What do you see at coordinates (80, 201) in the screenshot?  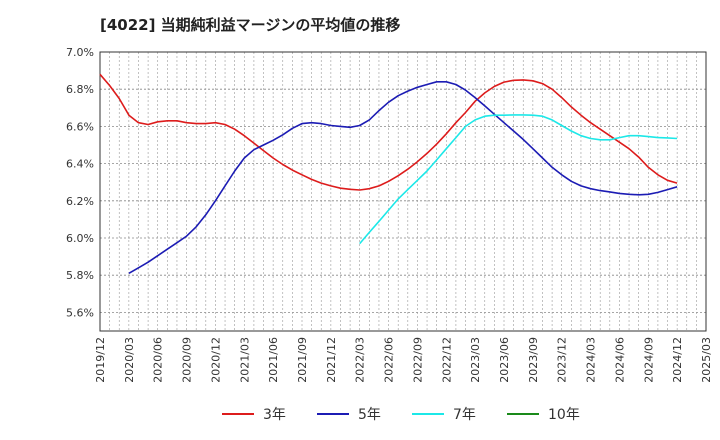 I see `y-tick-label: 6.2%` at bounding box center [80, 201].